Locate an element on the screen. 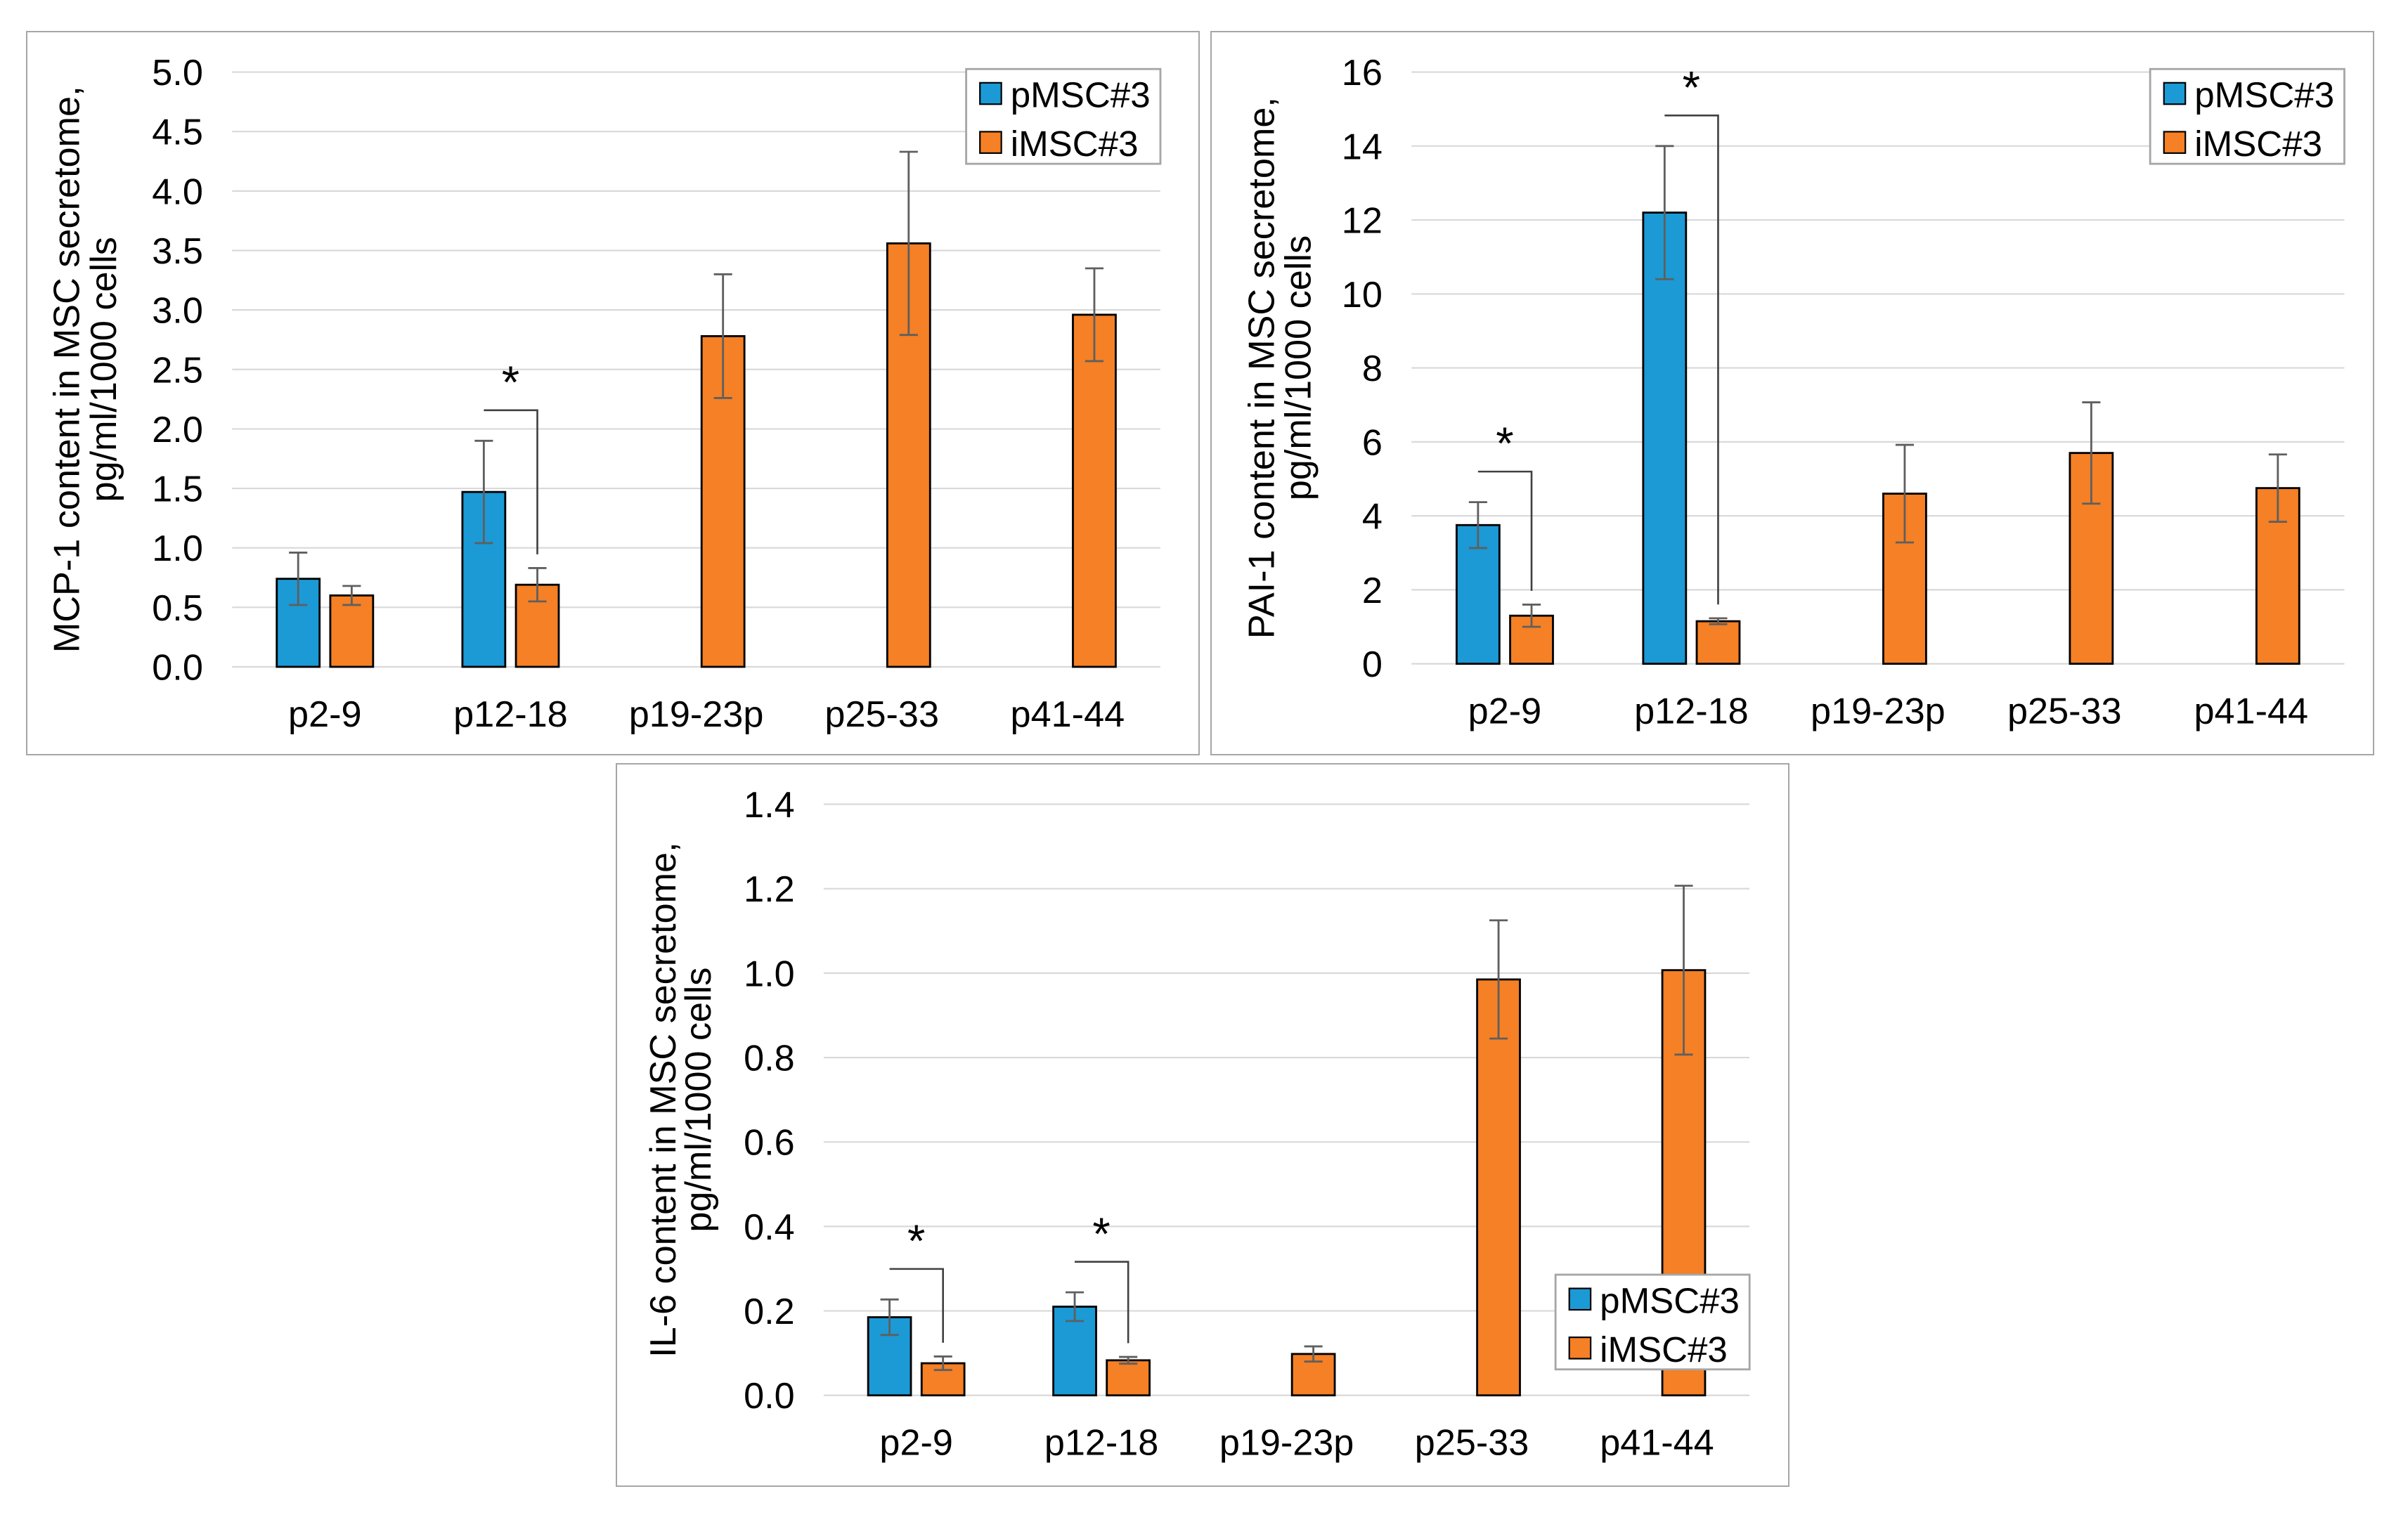 The width and height of the screenshot is (2408, 1522). y-tick-label: 8 is located at coordinates (1372, 369).